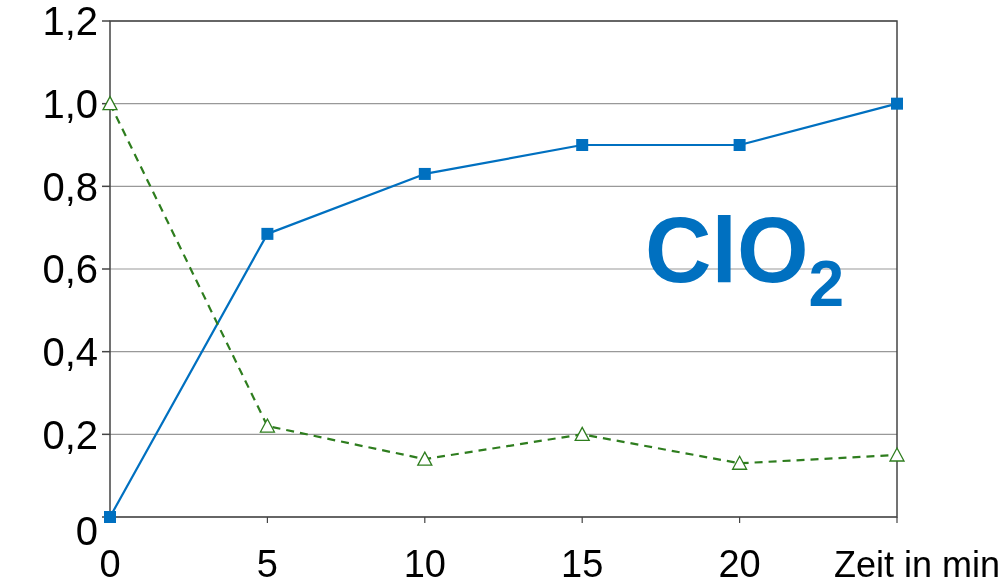  What do you see at coordinates (70, 104) in the screenshot?
I see `y-tick-label: 1,0` at bounding box center [70, 104].